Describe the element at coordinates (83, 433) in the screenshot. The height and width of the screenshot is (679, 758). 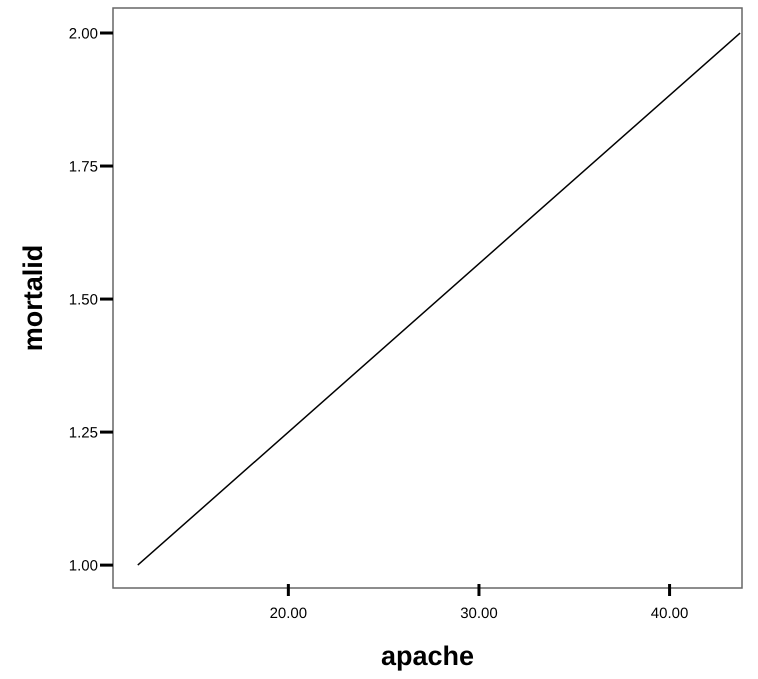
I see `y-tick-label: 1.25` at that location.